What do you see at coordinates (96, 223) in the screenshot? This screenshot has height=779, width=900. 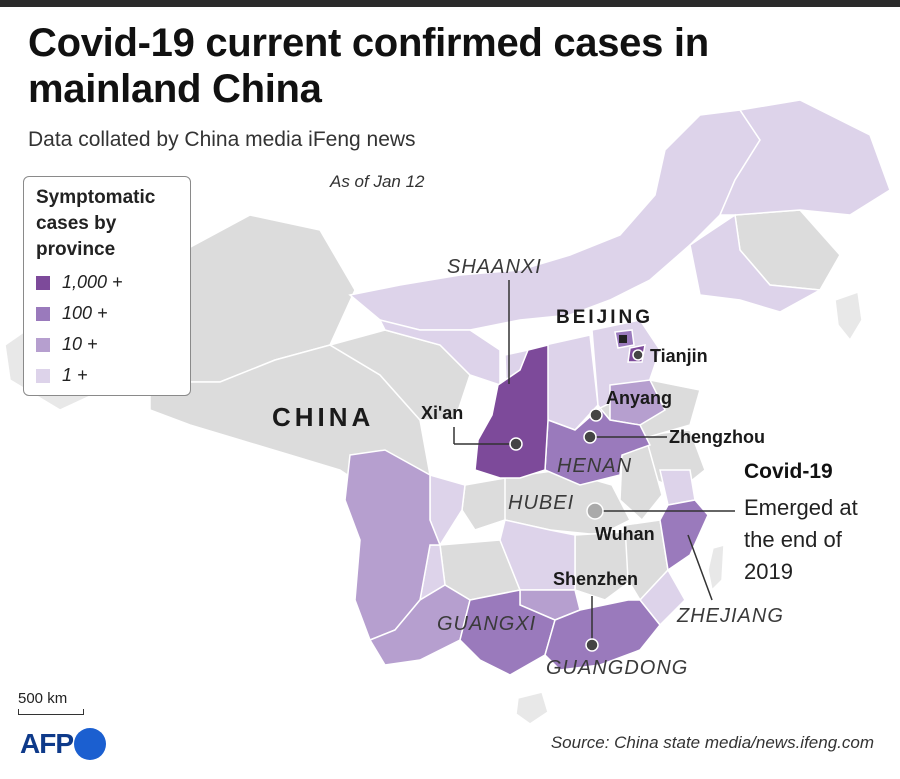 I see `legend-title: Symptomatic cases by province` at bounding box center [96, 223].